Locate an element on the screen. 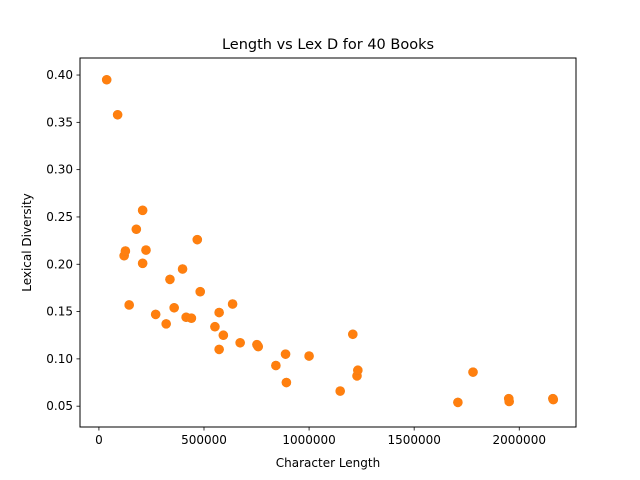  y-tick-label-1: 0.10 is located at coordinates (59, 359).